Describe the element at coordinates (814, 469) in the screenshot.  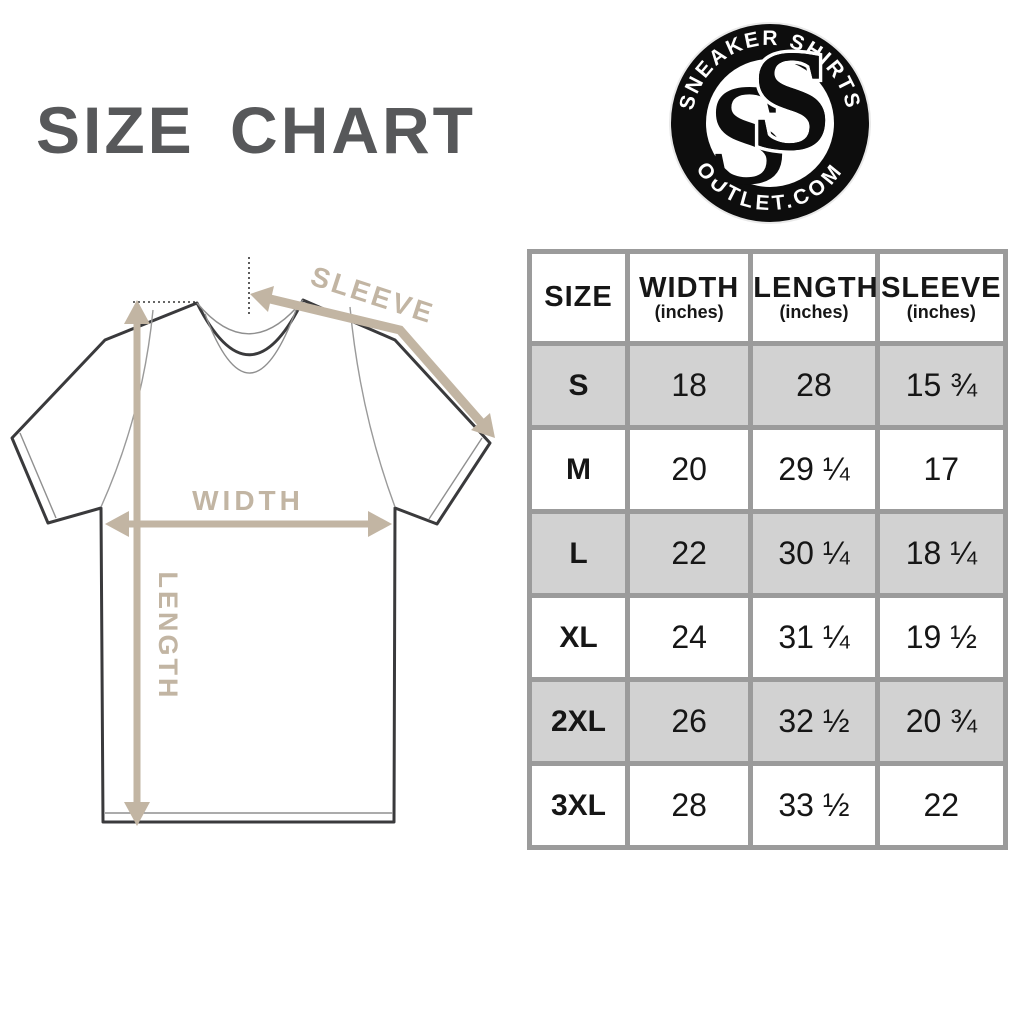
I see `cell-length: 29 ¼` at that location.